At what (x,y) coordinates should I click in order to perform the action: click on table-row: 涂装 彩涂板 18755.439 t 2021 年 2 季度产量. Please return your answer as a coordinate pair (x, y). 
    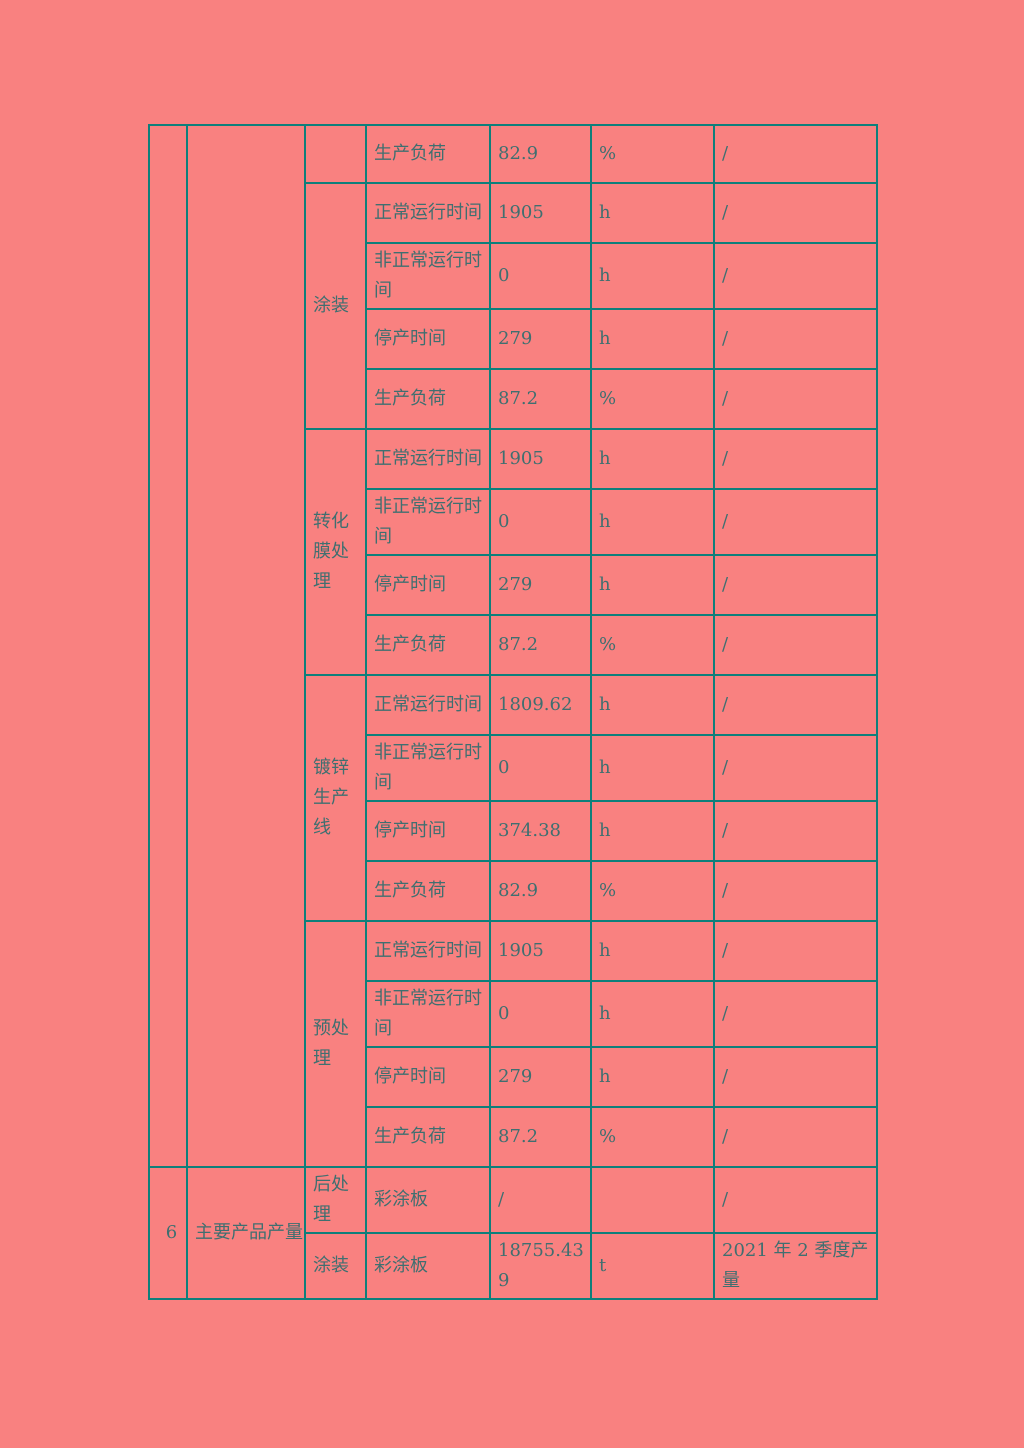
    Looking at the image, I should click on (513, 1266).